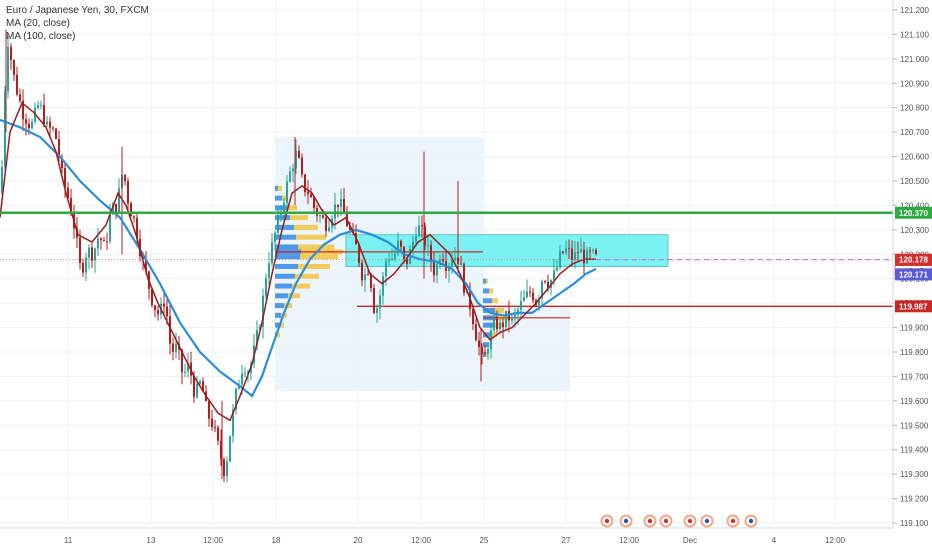 Image resolution: width=932 pixels, height=555 pixels. Describe the element at coordinates (914, 157) in the screenshot. I see `price-axis-label: 120.600` at that location.